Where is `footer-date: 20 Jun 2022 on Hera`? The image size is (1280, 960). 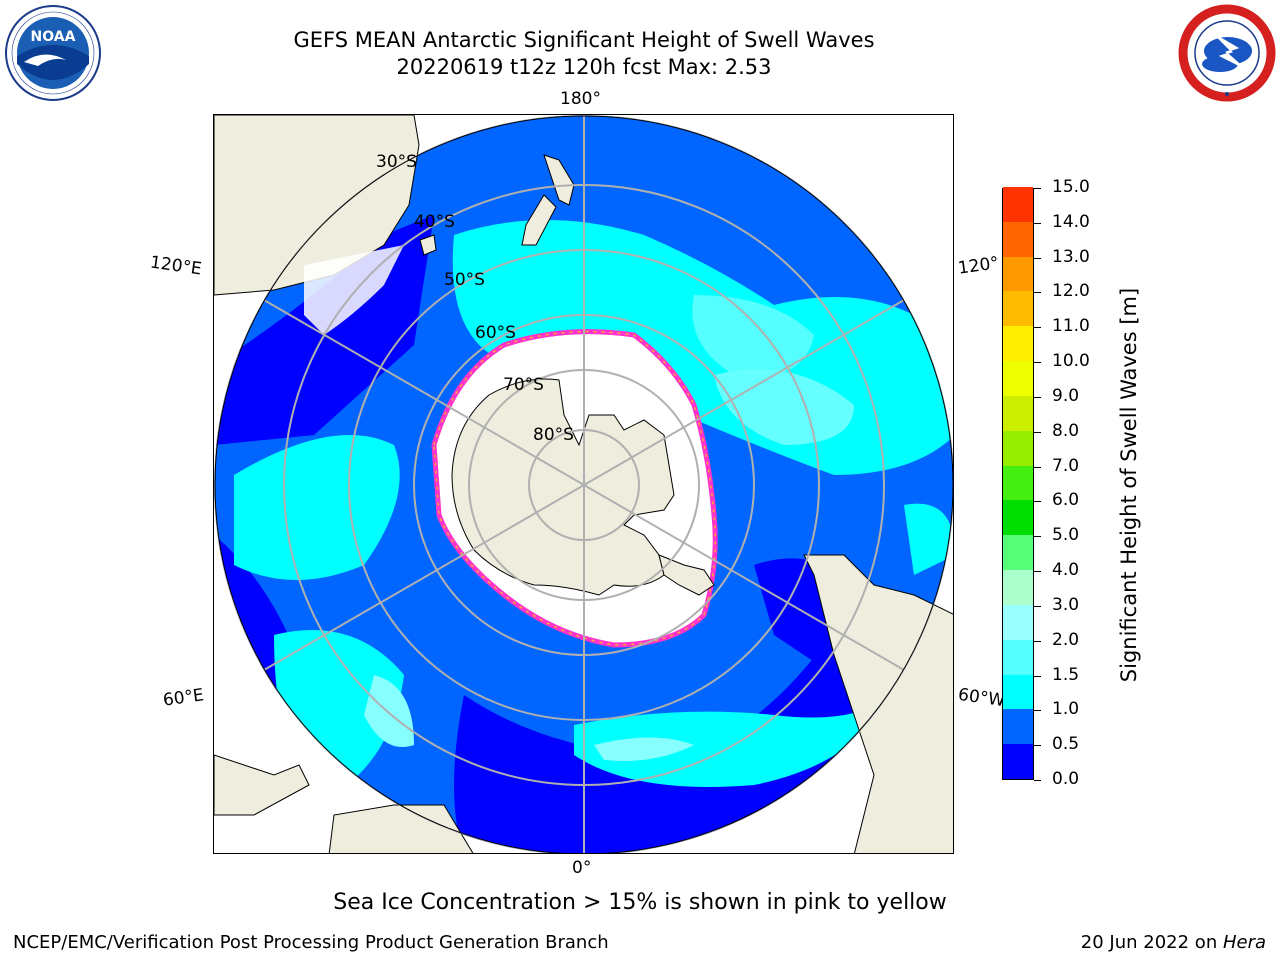 footer-date: 20 Jun 2022 on Hera is located at coordinates (1173, 942).